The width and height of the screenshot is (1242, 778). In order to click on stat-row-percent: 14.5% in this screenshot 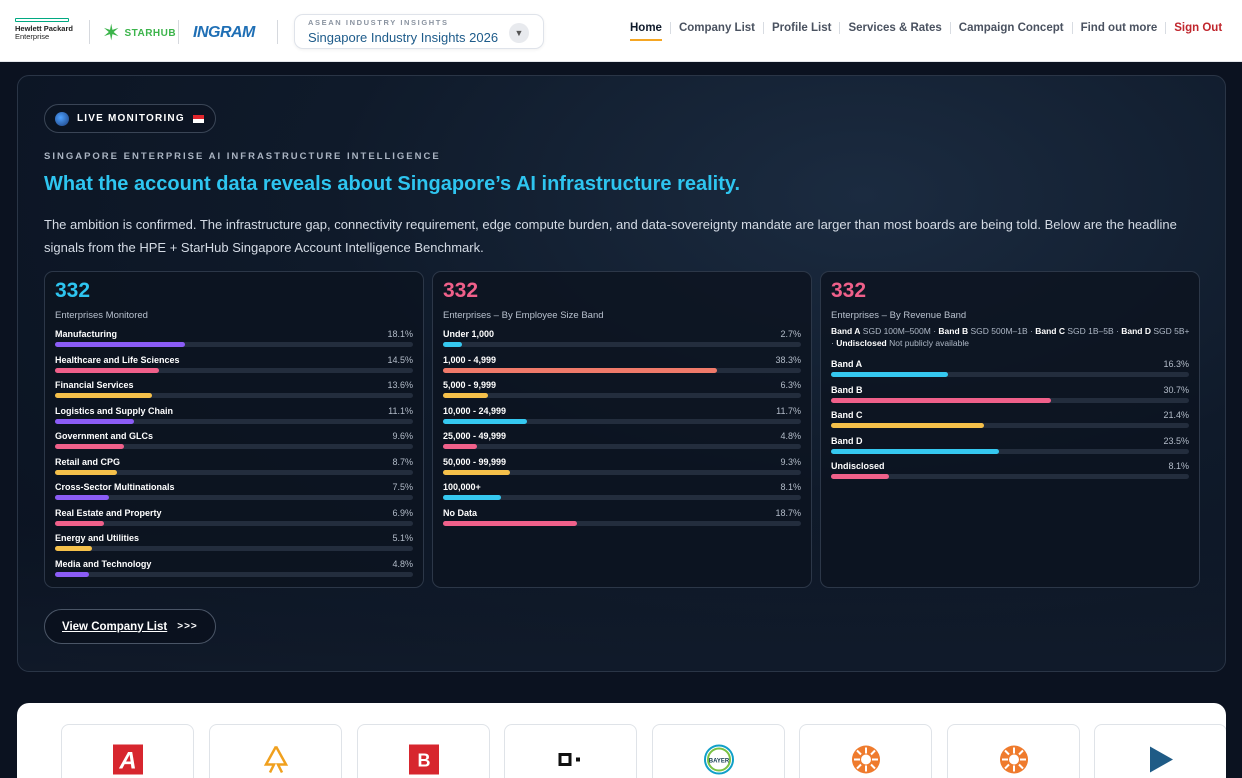, I will do `click(400, 359)`.